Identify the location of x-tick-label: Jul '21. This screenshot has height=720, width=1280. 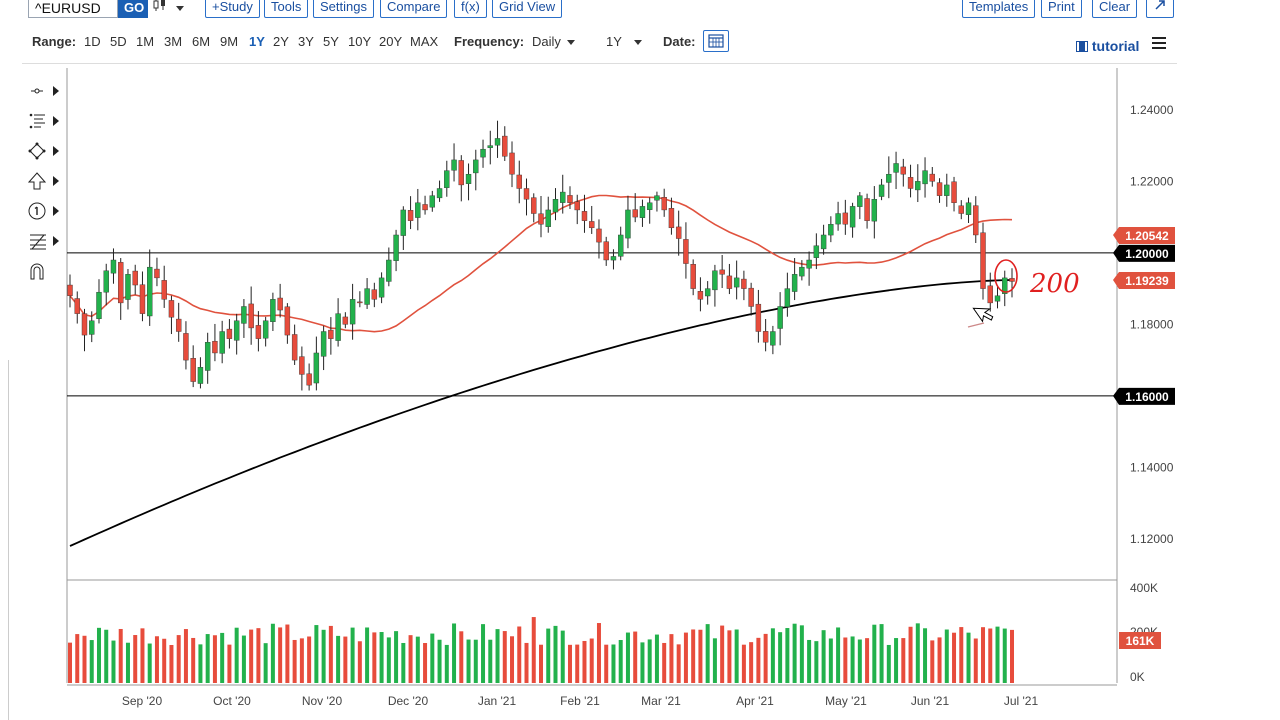
(1021, 701).